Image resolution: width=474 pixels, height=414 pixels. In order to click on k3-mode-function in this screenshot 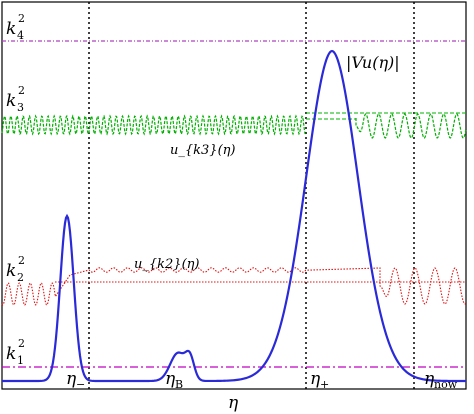, I will do `click(234, 125)`.